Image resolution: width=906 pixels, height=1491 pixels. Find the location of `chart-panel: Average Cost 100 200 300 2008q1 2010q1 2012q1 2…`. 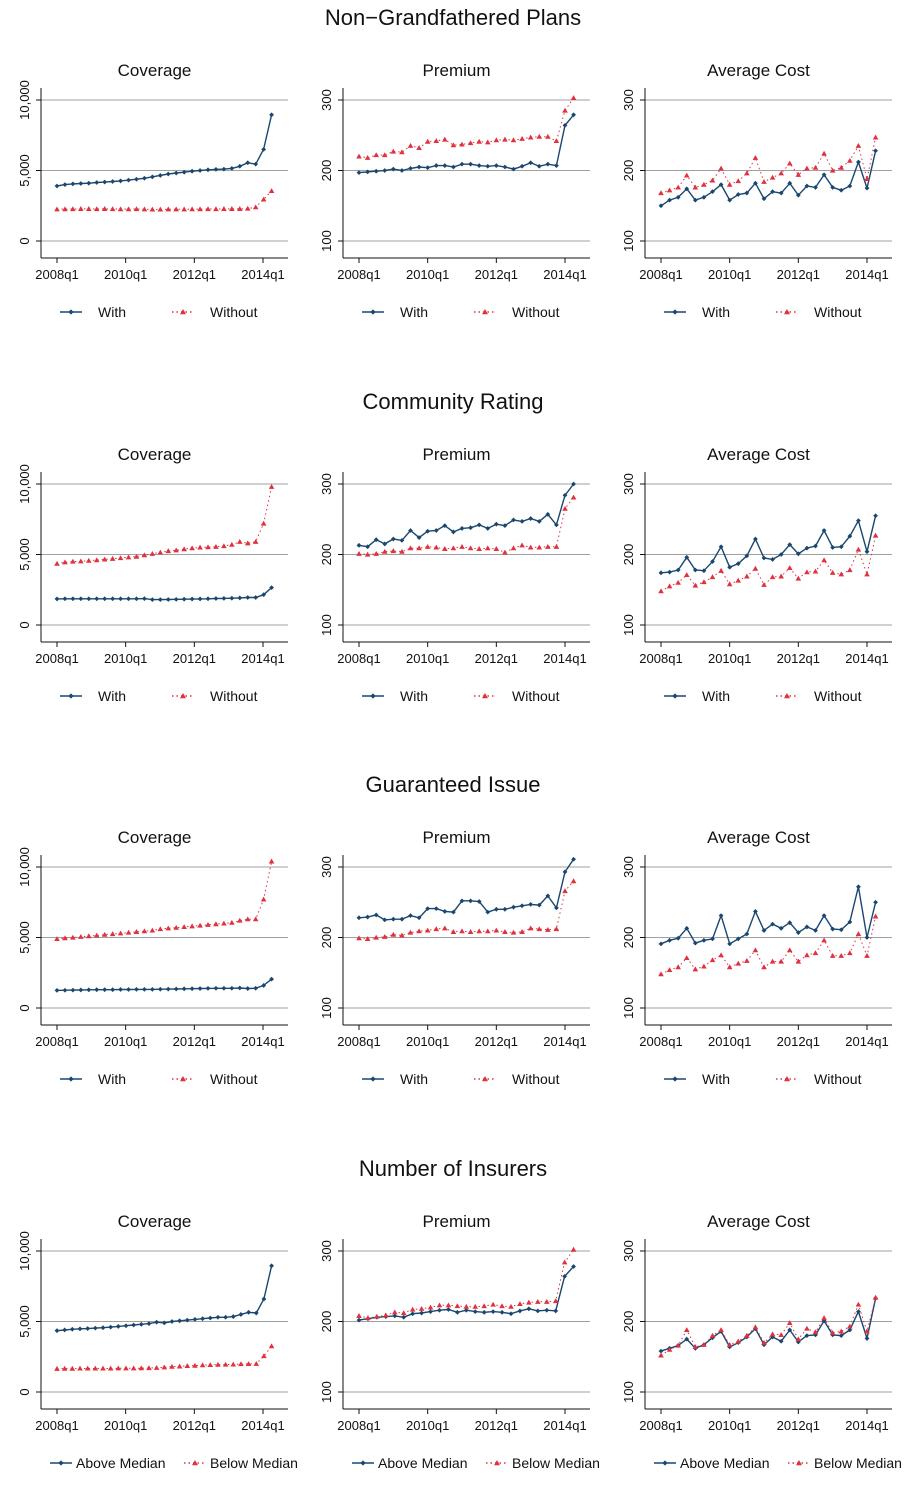

chart-panel: Average Cost 100 200 300 2008q1 2010q1 2012q1 2… is located at coordinates (756, 957).